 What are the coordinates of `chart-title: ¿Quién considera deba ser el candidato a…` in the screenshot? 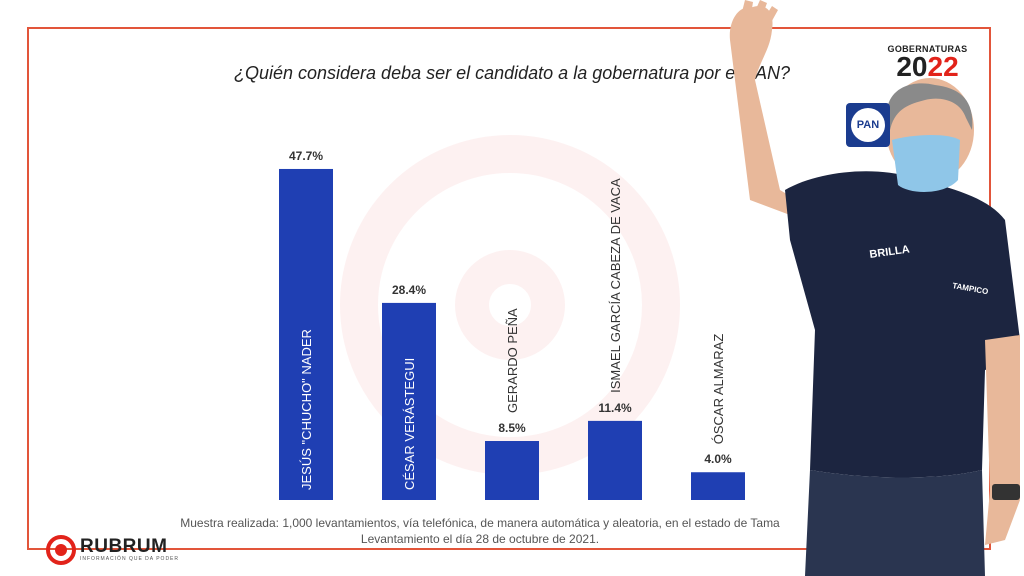 It's located at (511, 73).